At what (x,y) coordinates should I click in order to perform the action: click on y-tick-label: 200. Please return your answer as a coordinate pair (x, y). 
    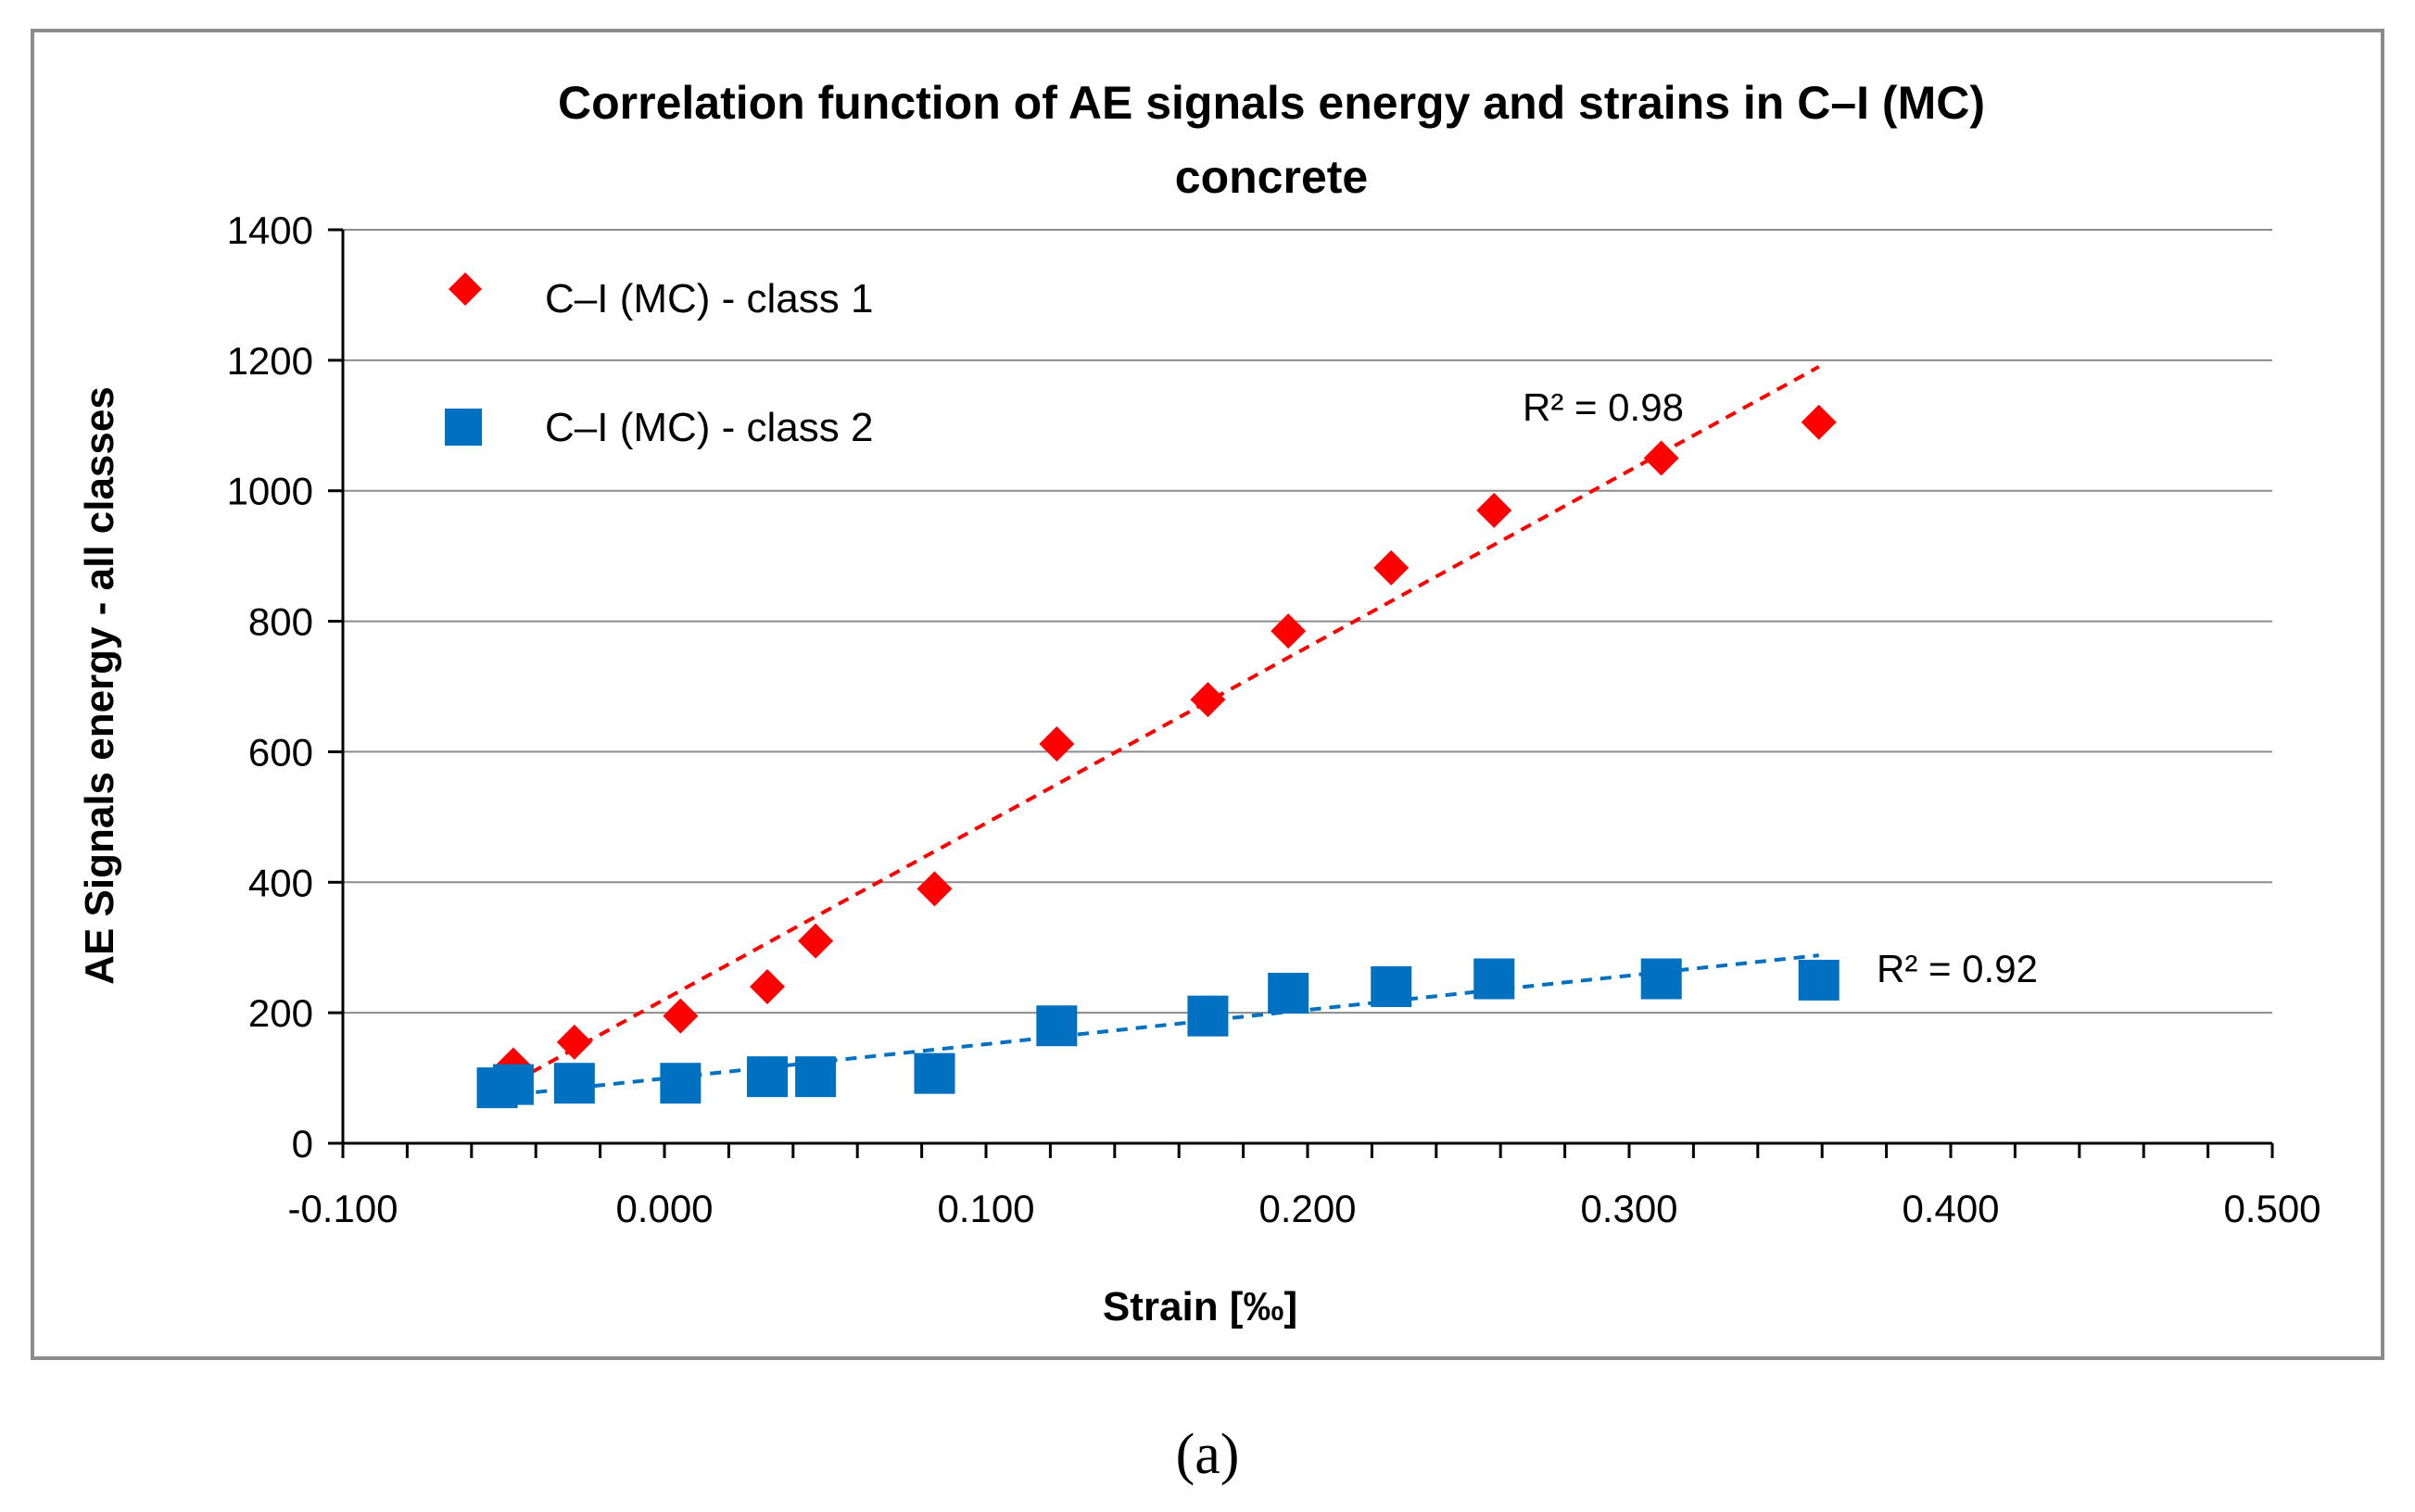
    Looking at the image, I should click on (280, 1013).